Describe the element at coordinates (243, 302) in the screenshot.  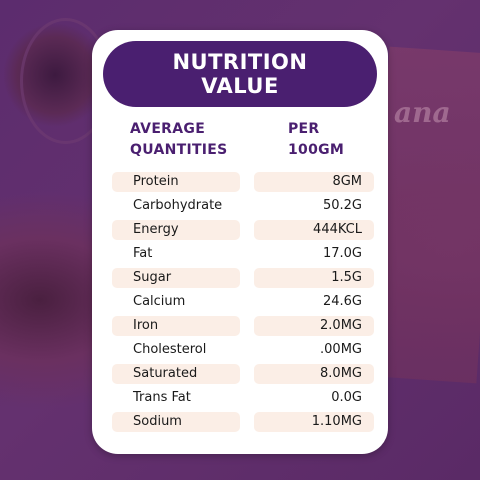
I see `table-row-calcium: Calcium 24.6G` at that location.